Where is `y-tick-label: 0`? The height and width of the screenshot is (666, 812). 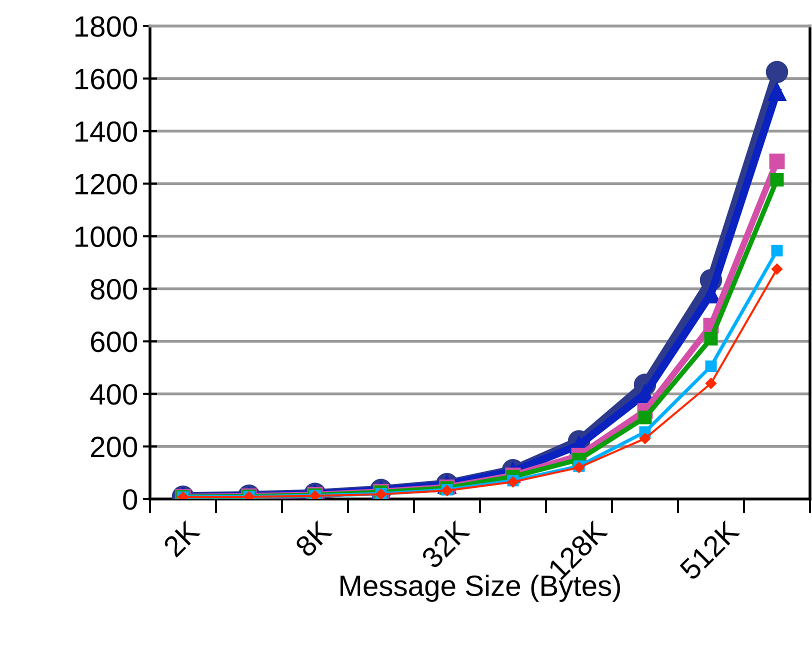 y-tick-label: 0 is located at coordinates (130, 499).